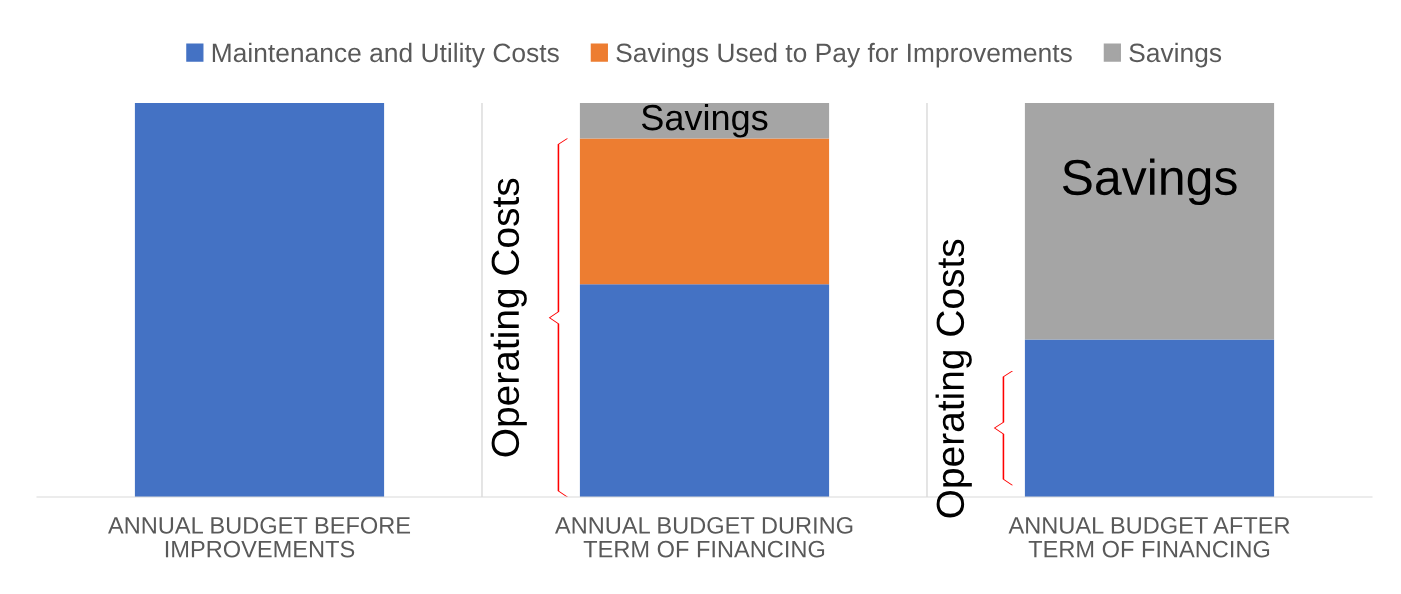  I want to click on x-tick-label: ANNUAL BUDGET AFTER TERM OF FINANCING, so click(1149, 537).